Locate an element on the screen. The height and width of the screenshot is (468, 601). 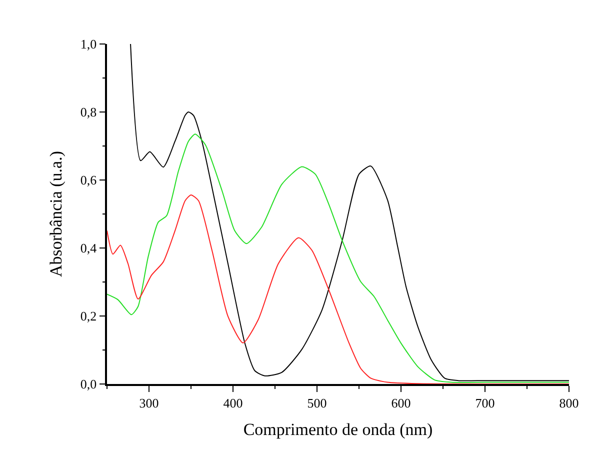
x-tick-label: 700 is located at coordinates (485, 402).